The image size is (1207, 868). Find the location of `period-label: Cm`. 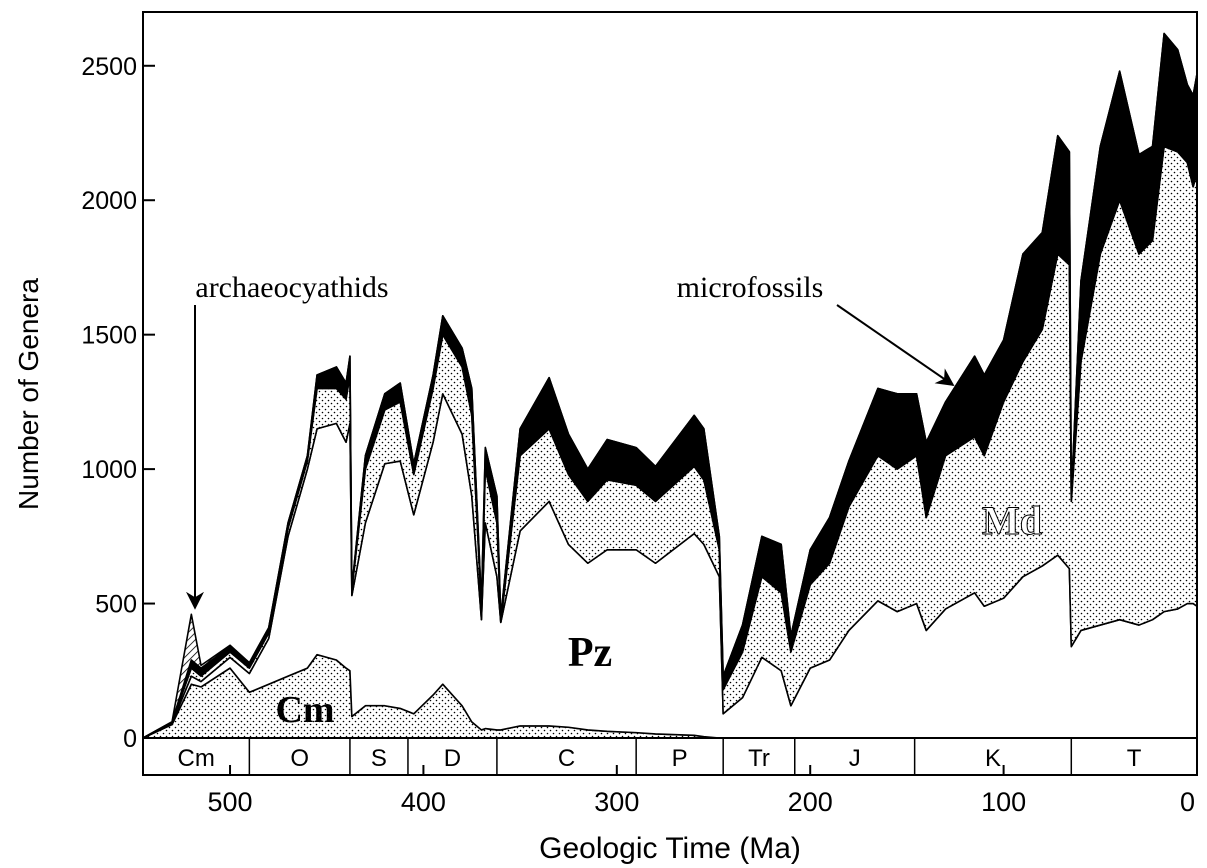

period-label: Cm is located at coordinates (196, 758).